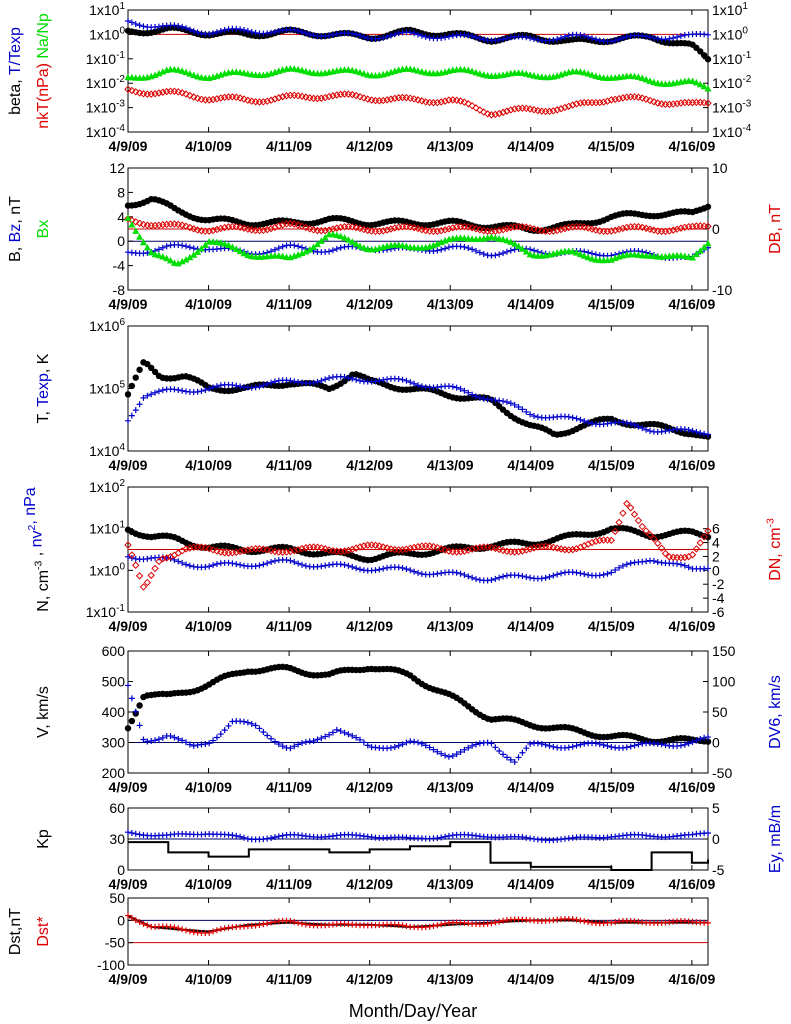  What do you see at coordinates (121, 241) in the screenshot?
I see `y-tick-label: 0` at bounding box center [121, 241].